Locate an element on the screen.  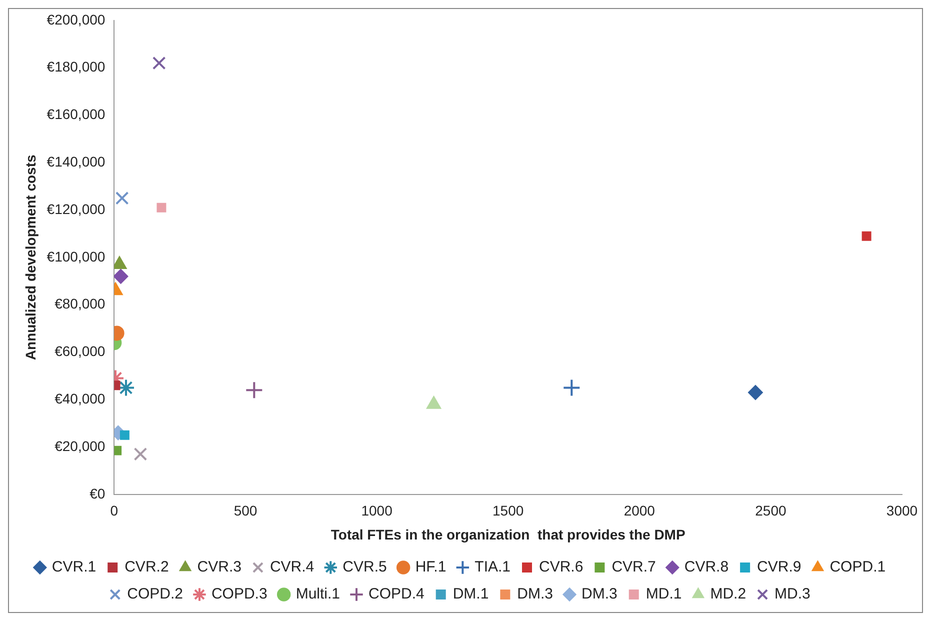
y-tick-label: €20,000 is located at coordinates (80, 446).